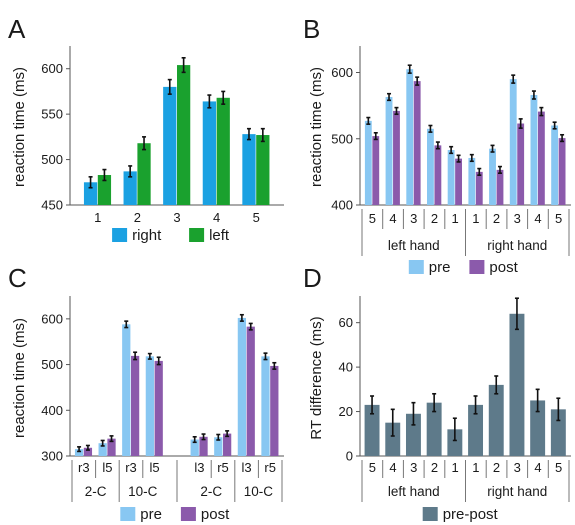 This screenshot has height=525, width=575. I want to click on x-tick-label: r5, so click(223, 467).